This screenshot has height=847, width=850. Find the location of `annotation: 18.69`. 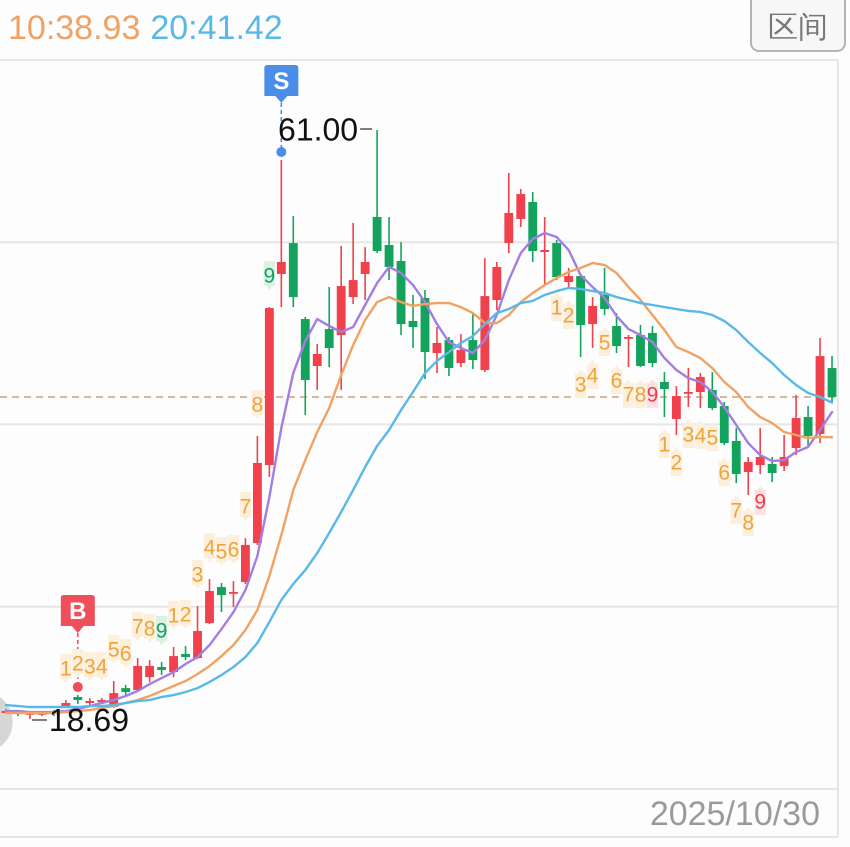

annotation: 18.69 is located at coordinates (89, 720).